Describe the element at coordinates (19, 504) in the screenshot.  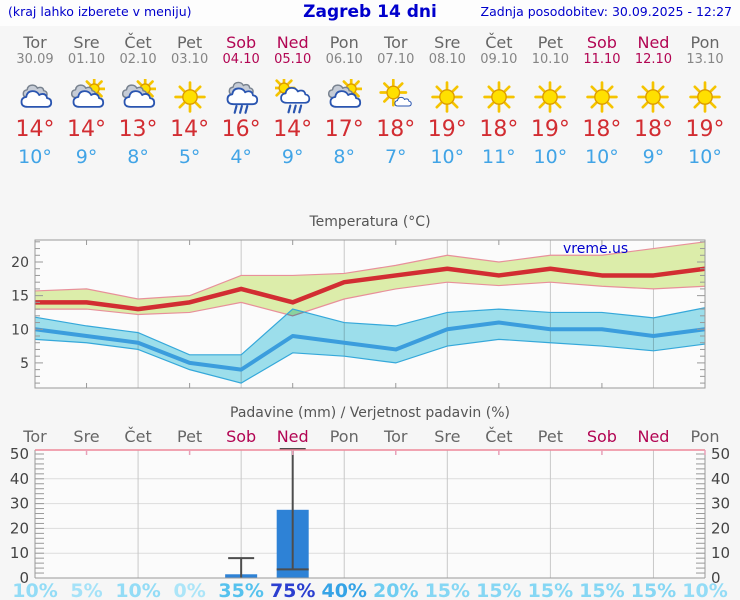
I see `precip-y-label-left: 30` at that location.